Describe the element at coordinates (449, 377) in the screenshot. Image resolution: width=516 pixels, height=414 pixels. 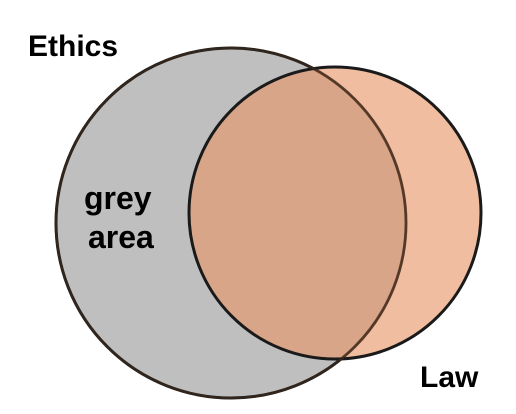
I see `law-label: Law` at that location.